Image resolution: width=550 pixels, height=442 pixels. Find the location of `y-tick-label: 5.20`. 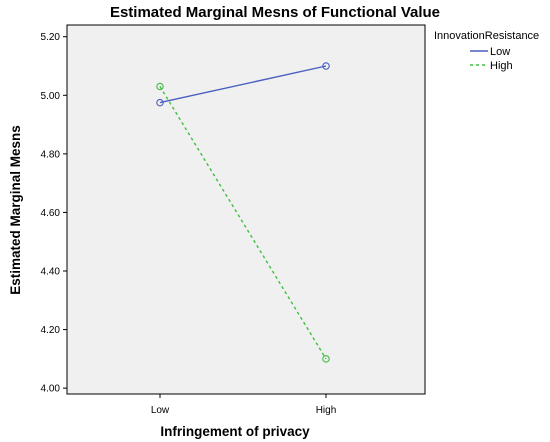

y-tick-label: 5.20 is located at coordinates (51, 37).